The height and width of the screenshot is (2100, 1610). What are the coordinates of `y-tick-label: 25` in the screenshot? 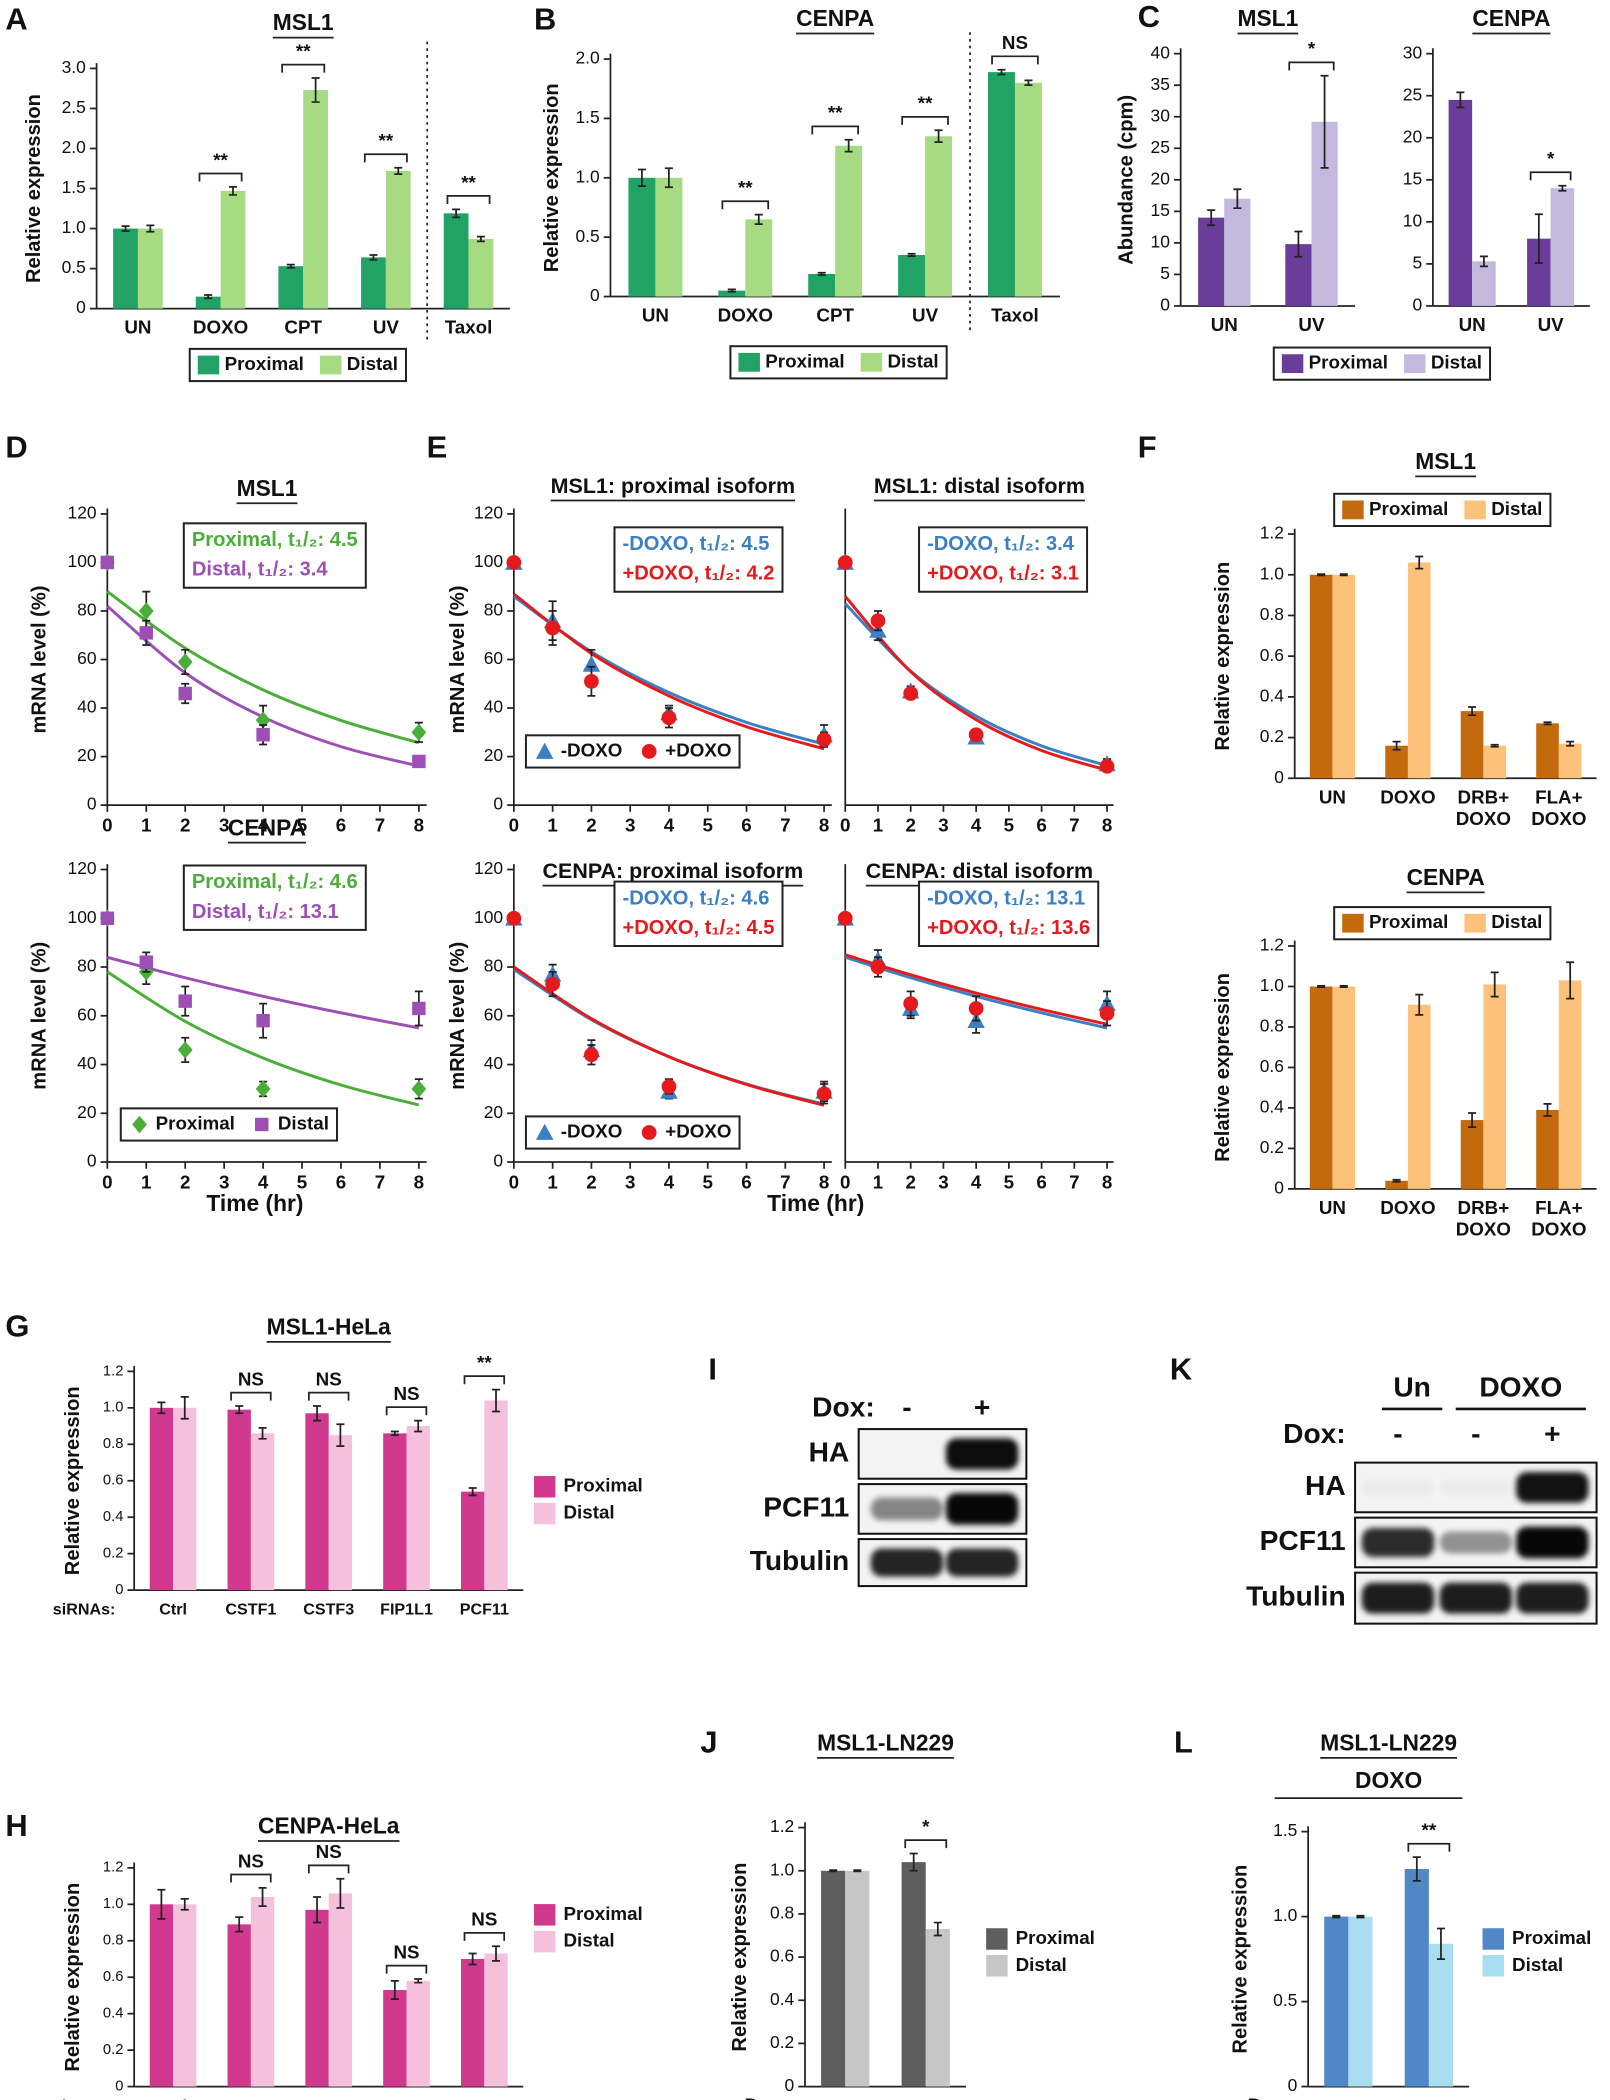 It's located at (1412, 94).